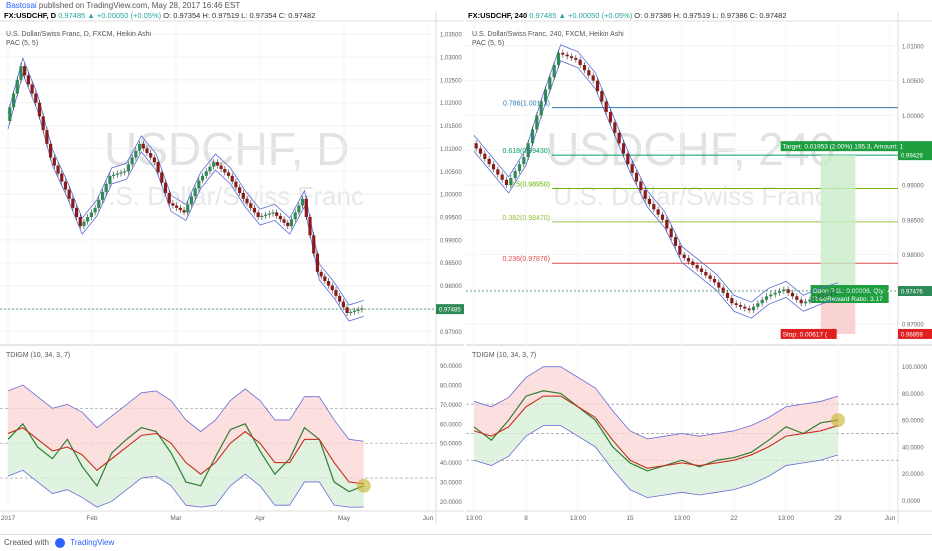  Describe the element at coordinates (913, 395) in the screenshot. I see `osc-tick-label: 80.0000` at that location.